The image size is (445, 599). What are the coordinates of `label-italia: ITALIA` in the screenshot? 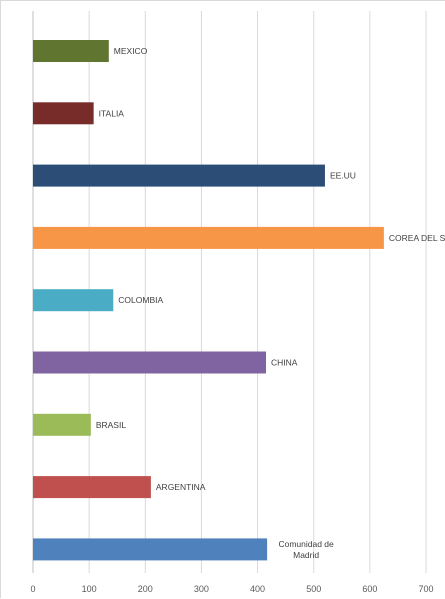 It's located at (112, 113).